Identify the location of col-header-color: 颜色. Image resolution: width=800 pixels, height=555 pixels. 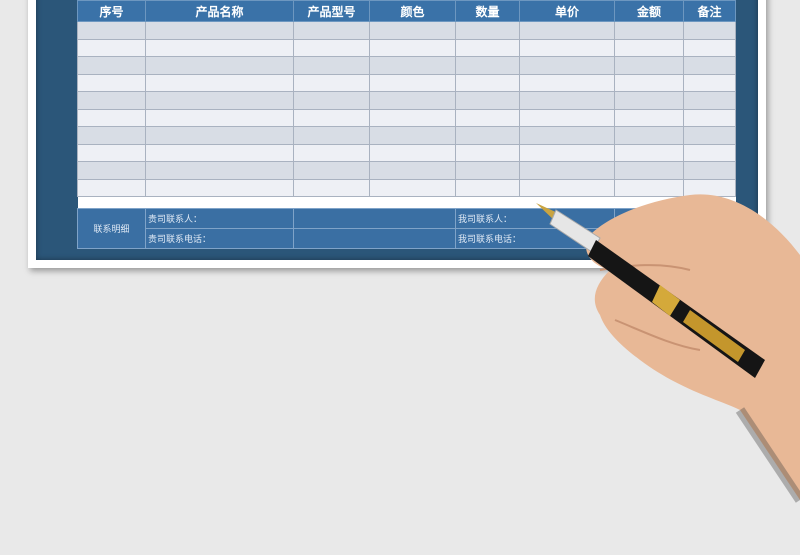
(412, 11).